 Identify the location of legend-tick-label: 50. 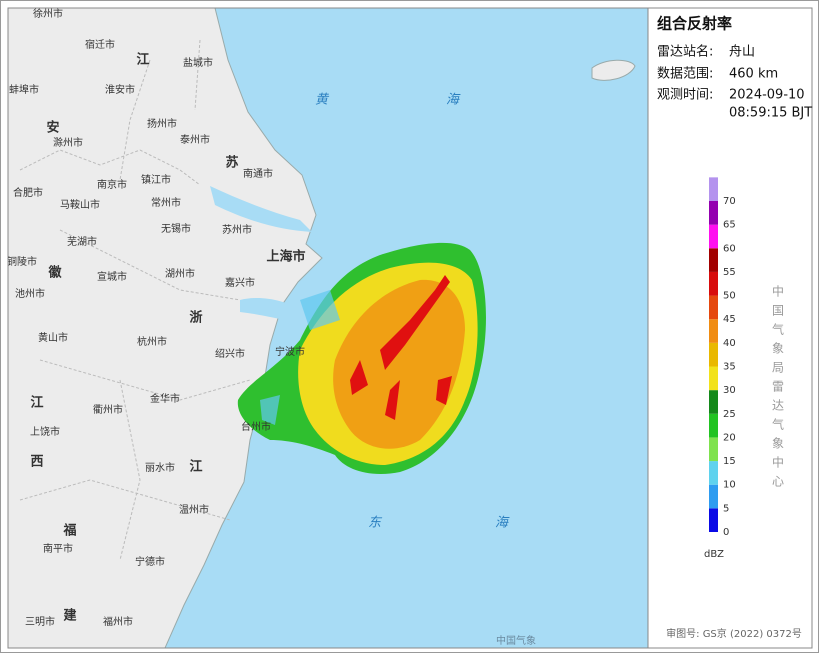
(729, 296).